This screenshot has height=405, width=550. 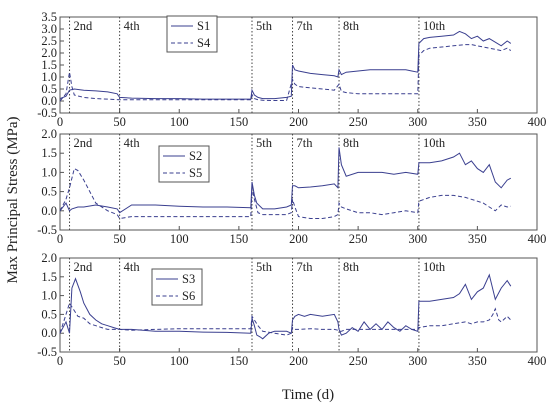 I want to click on legend-label: S5, so click(x=195, y=173).